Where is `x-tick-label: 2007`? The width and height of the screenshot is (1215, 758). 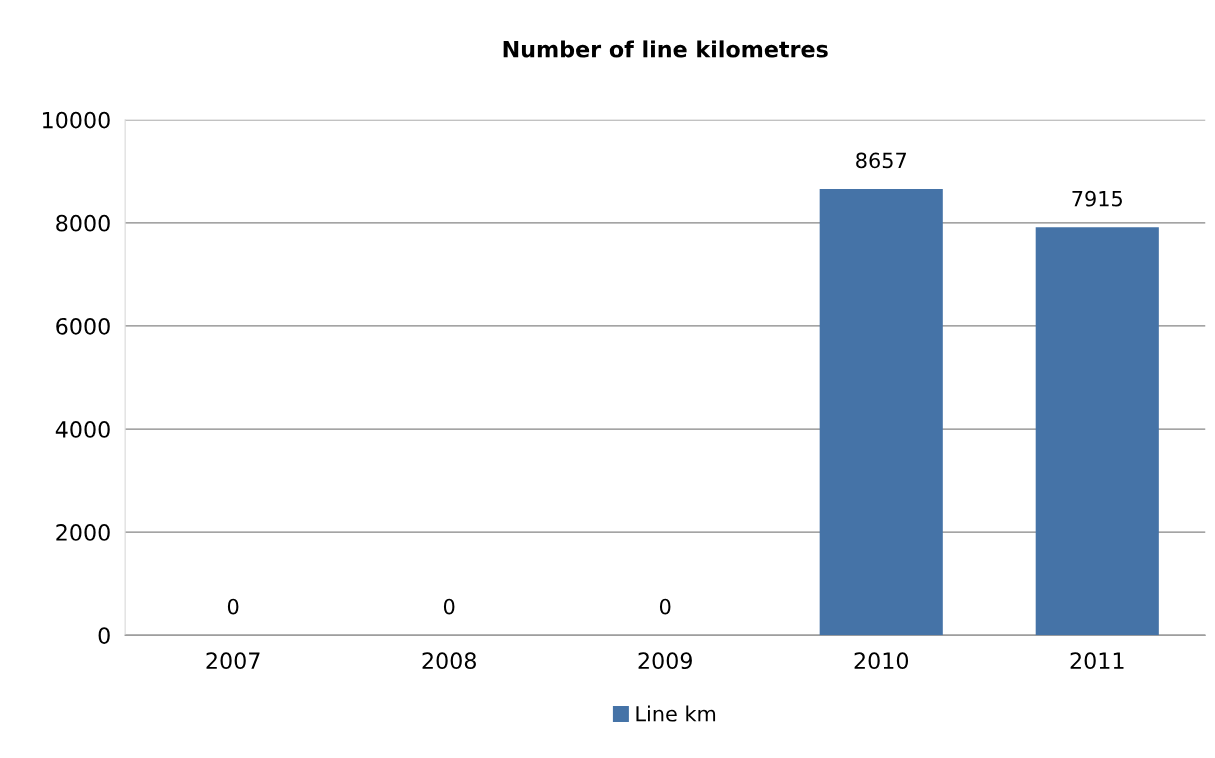 x-tick-label: 2007 is located at coordinates (233, 661).